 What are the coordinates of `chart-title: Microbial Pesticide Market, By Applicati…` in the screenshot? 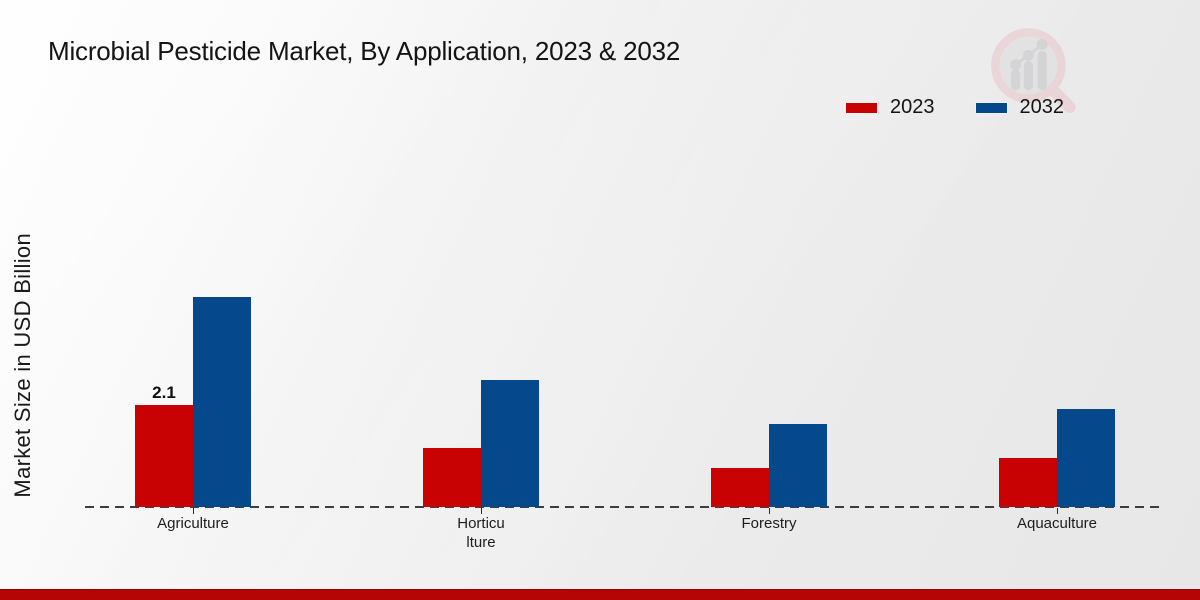 It's located at (364, 51).